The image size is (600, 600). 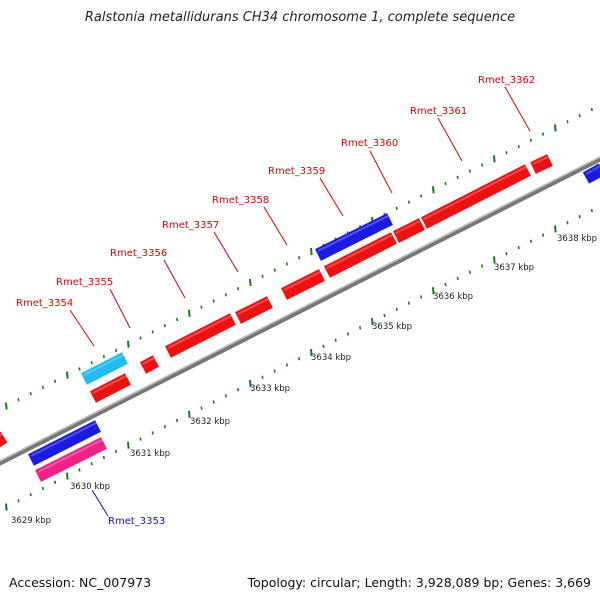 What do you see at coordinates (240, 200) in the screenshot?
I see `gene-label-rmet-3358: Rmet_3358` at bounding box center [240, 200].